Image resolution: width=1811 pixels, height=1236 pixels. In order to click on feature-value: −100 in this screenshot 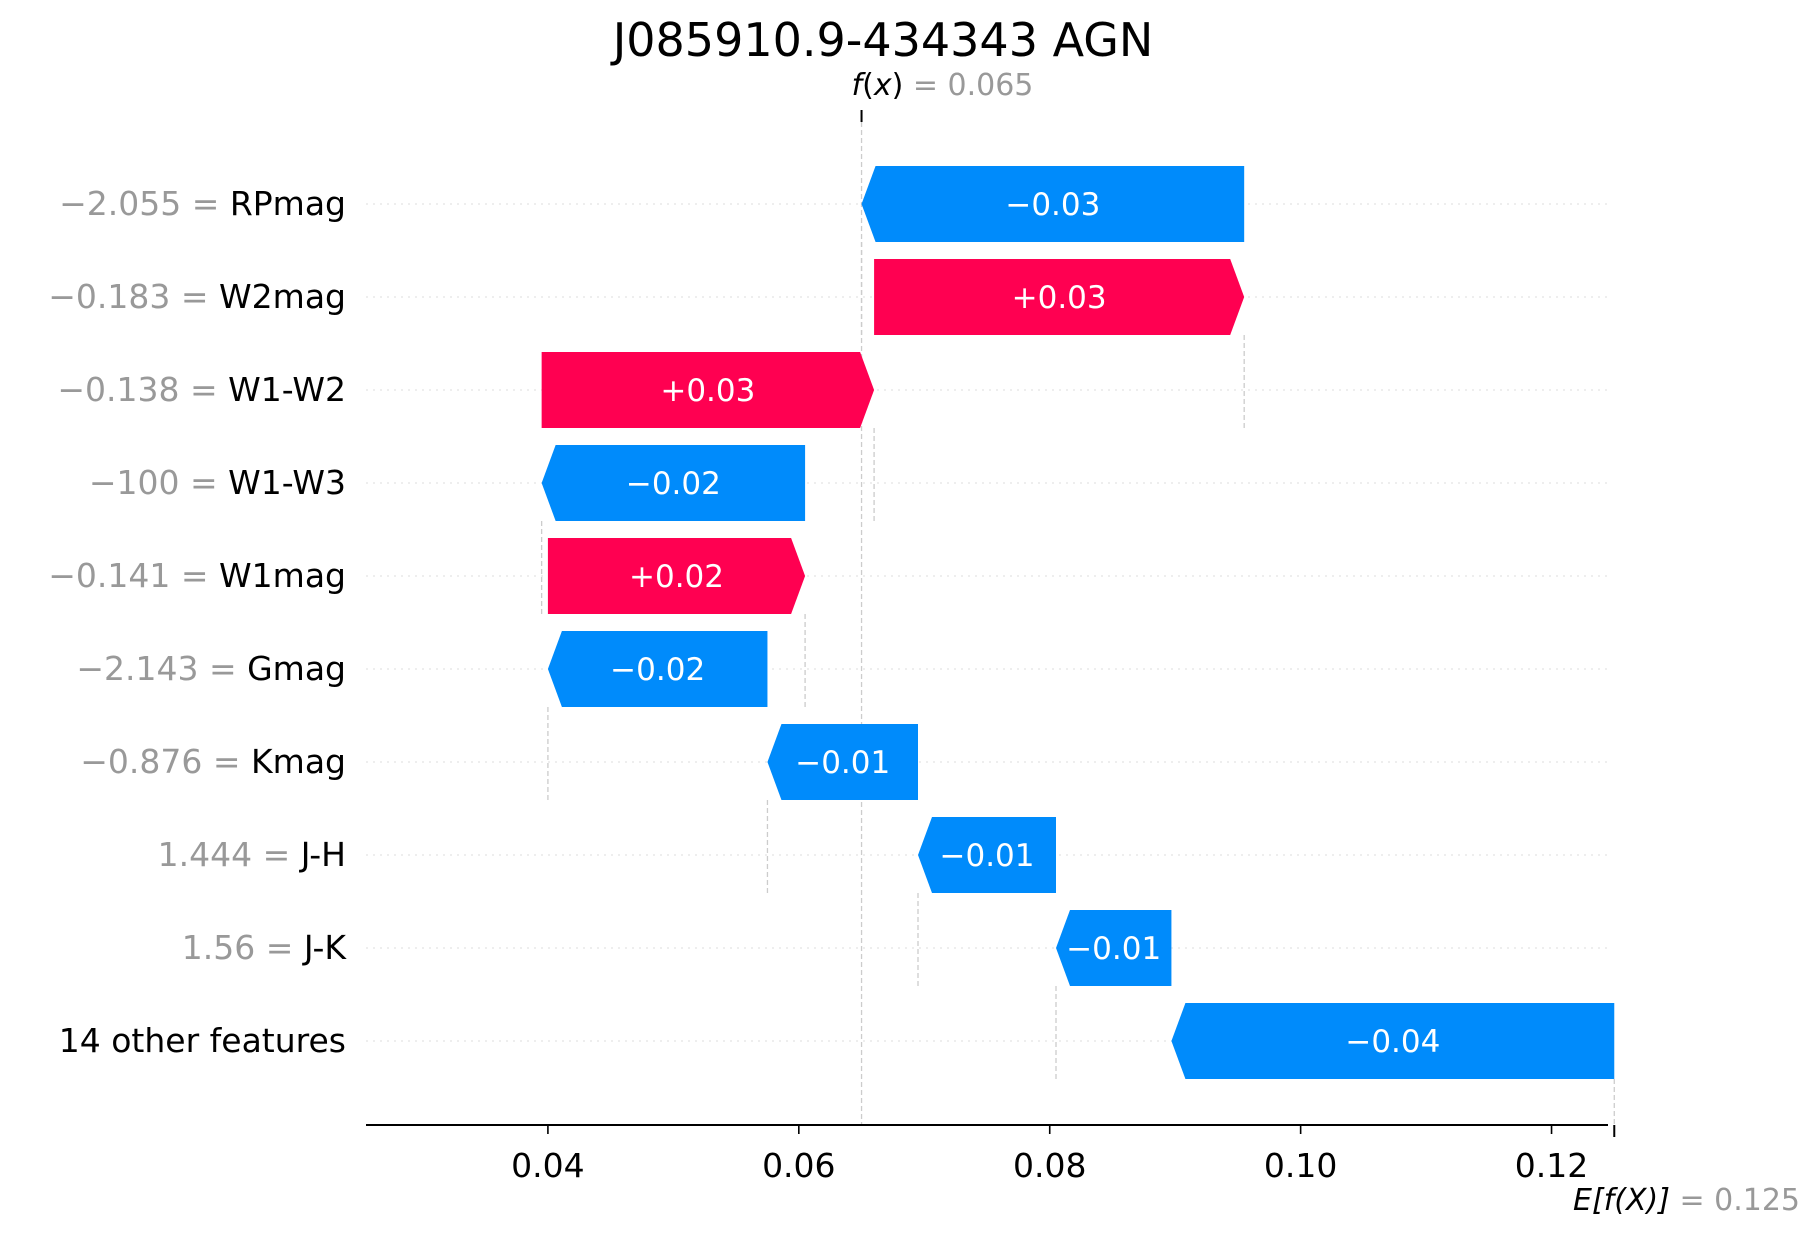, I will do `click(139, 482)`.